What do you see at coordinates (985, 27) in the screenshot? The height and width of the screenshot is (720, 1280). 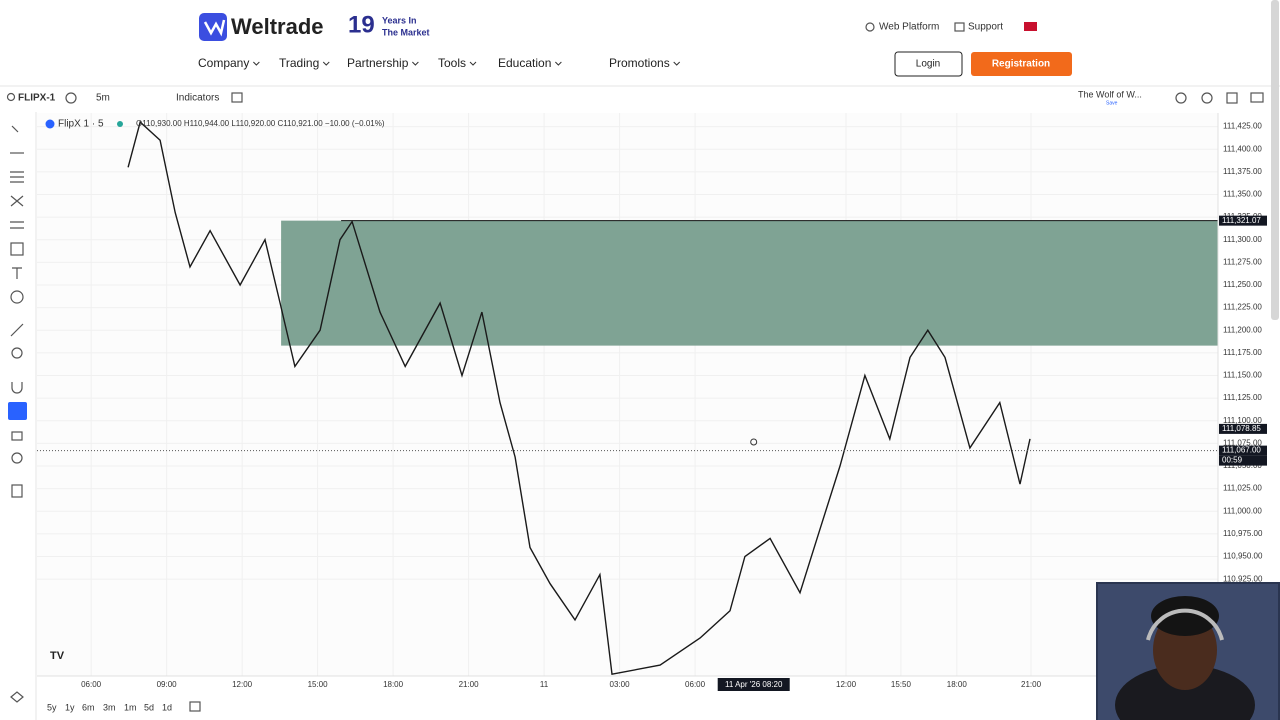 I see `support-link: Support` at bounding box center [985, 27].